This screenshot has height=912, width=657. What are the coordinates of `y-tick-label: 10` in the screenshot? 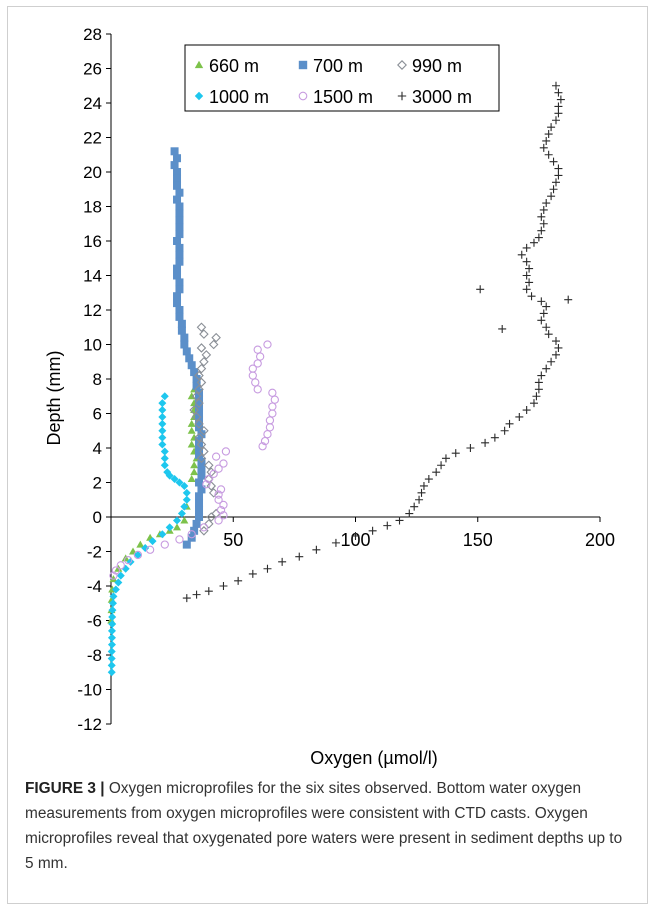 It's located at (92, 345).